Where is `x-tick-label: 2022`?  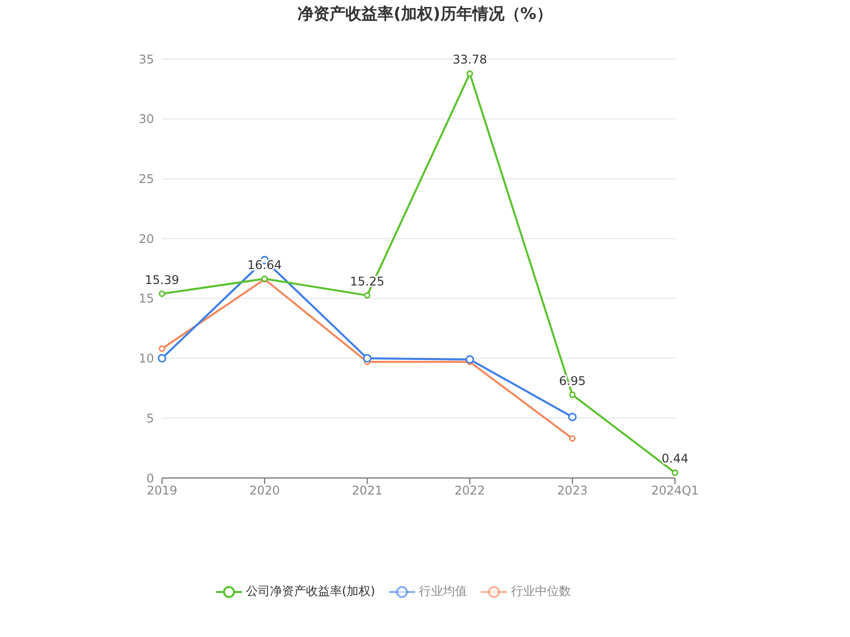 x-tick-label: 2022 is located at coordinates (470, 491).